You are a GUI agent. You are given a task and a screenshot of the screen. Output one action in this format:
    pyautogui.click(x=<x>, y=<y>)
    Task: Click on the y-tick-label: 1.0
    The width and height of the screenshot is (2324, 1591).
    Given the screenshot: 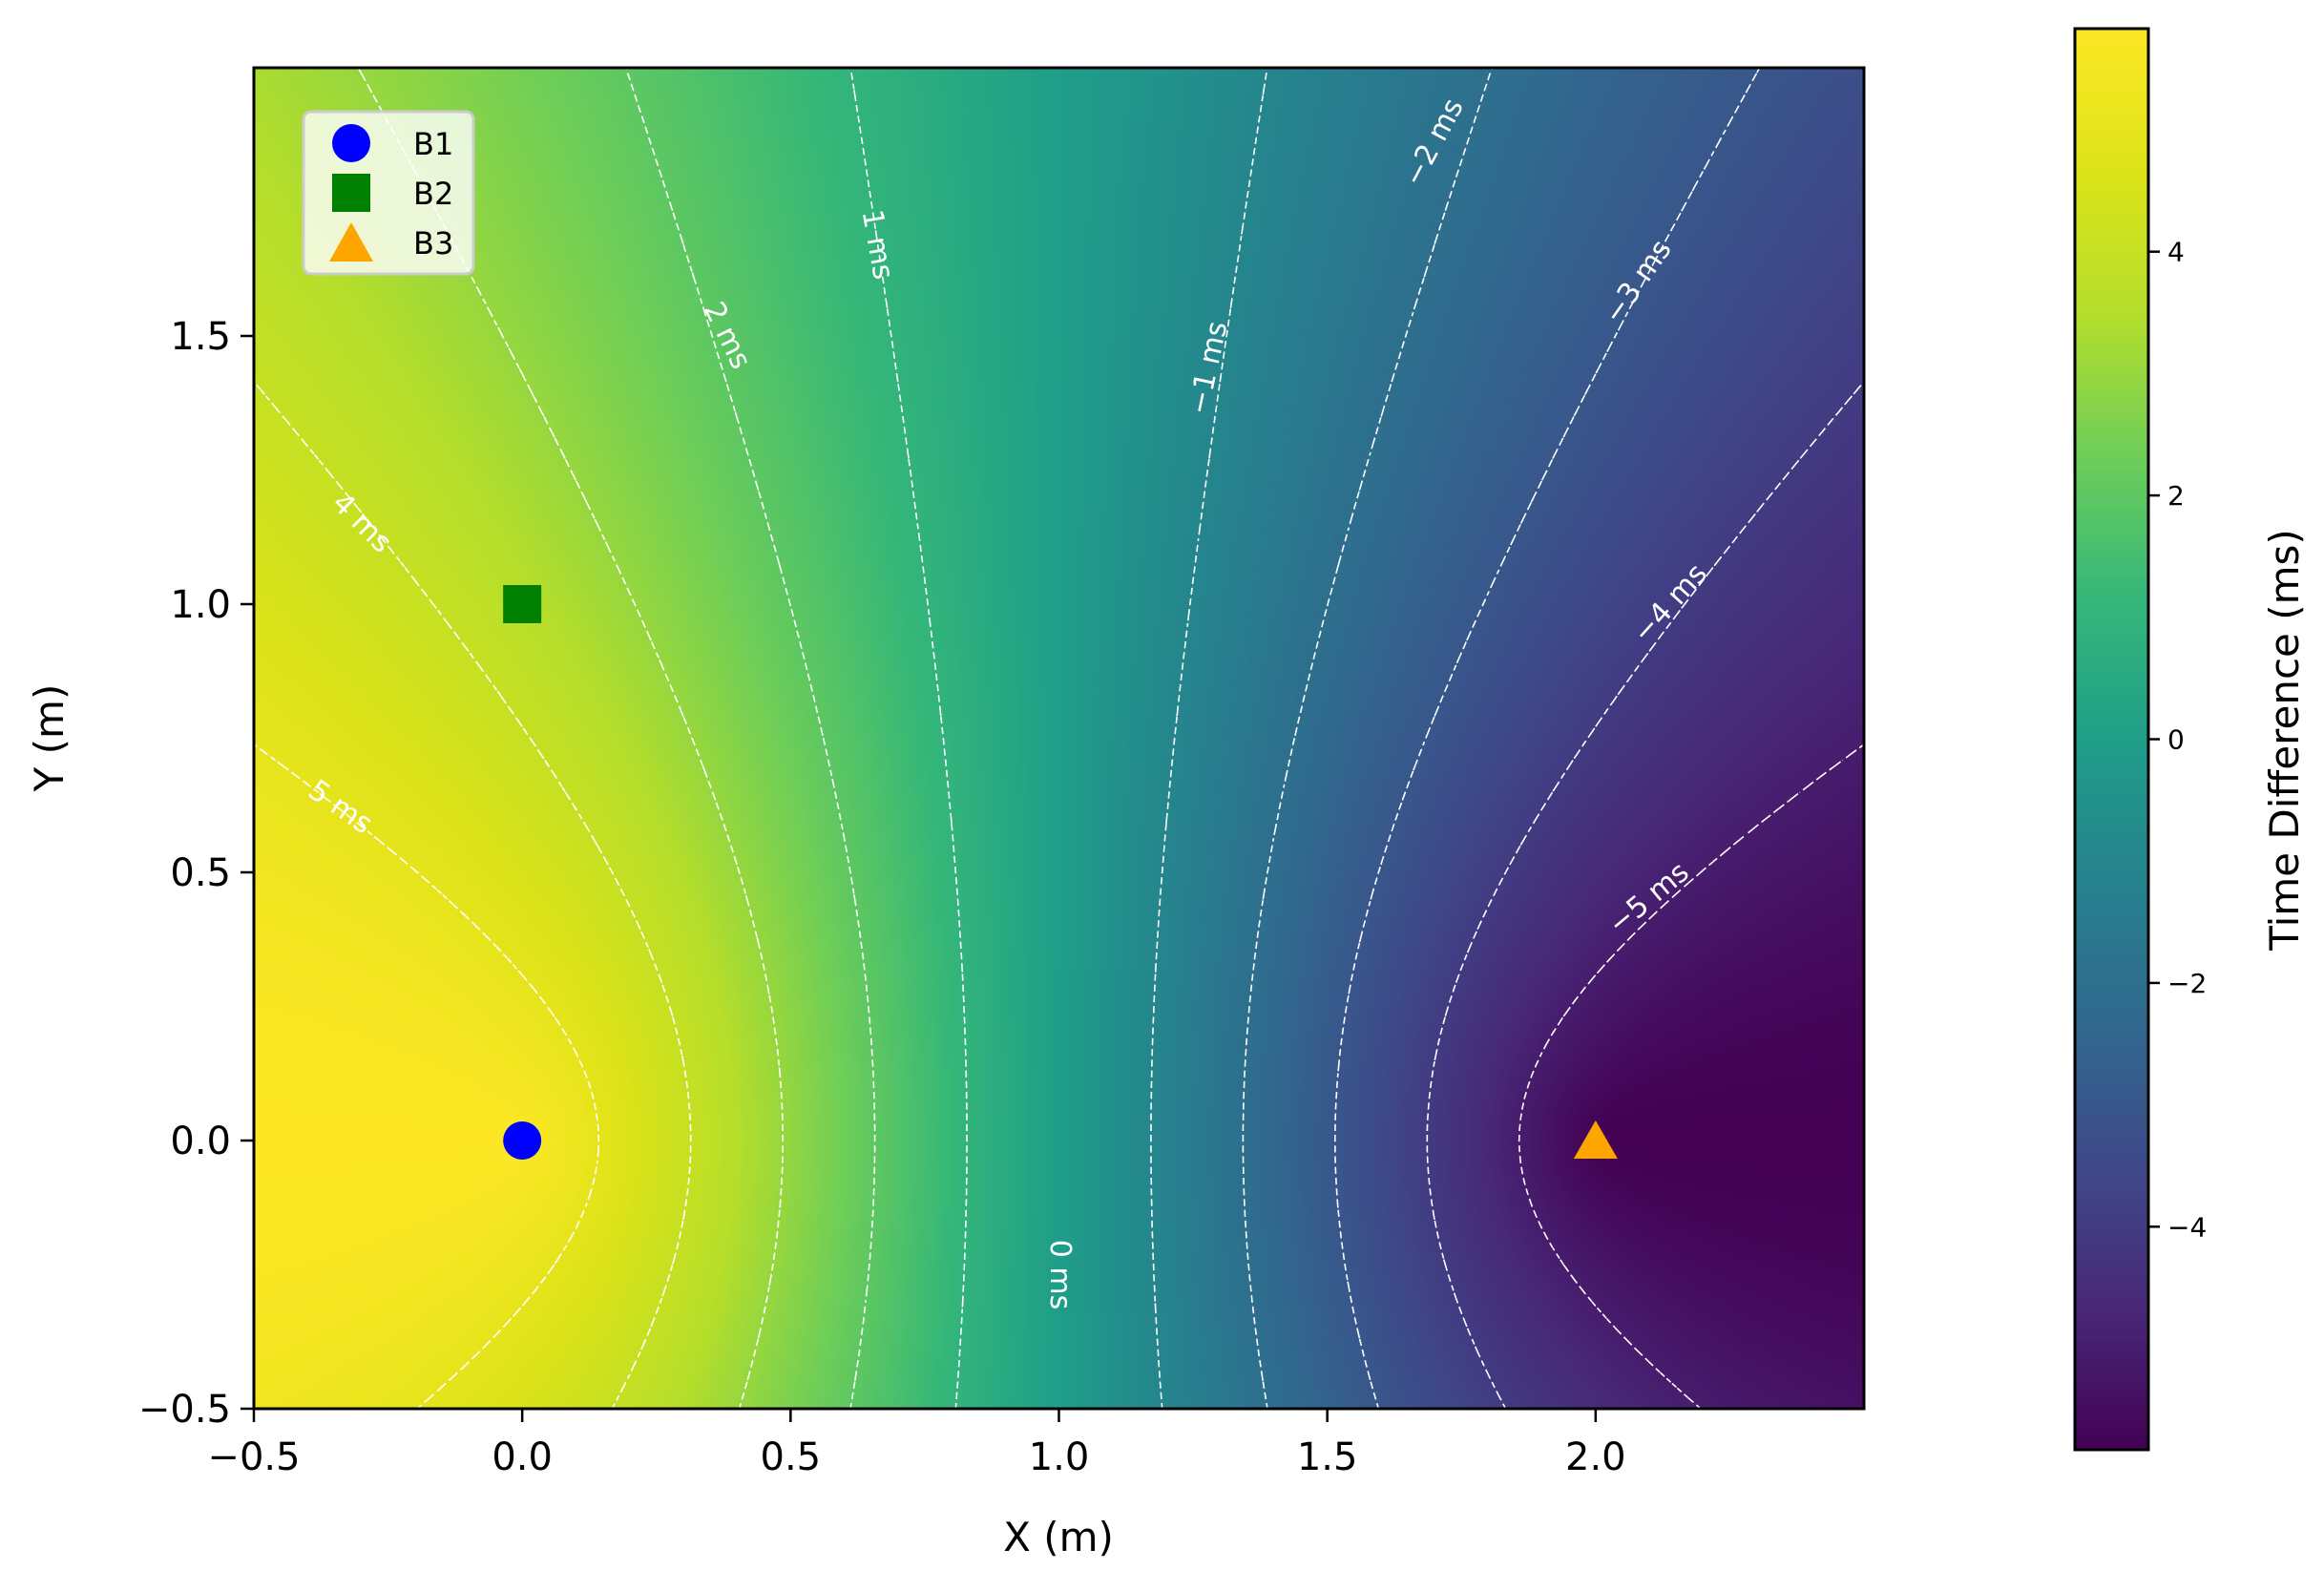 What is the action you would take?
    pyautogui.click(x=201, y=605)
    